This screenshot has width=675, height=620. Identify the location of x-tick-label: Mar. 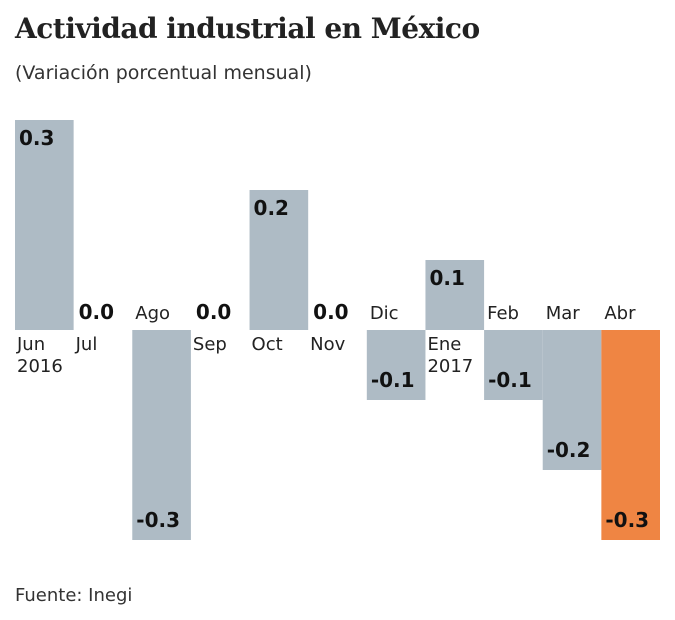
(562, 313).